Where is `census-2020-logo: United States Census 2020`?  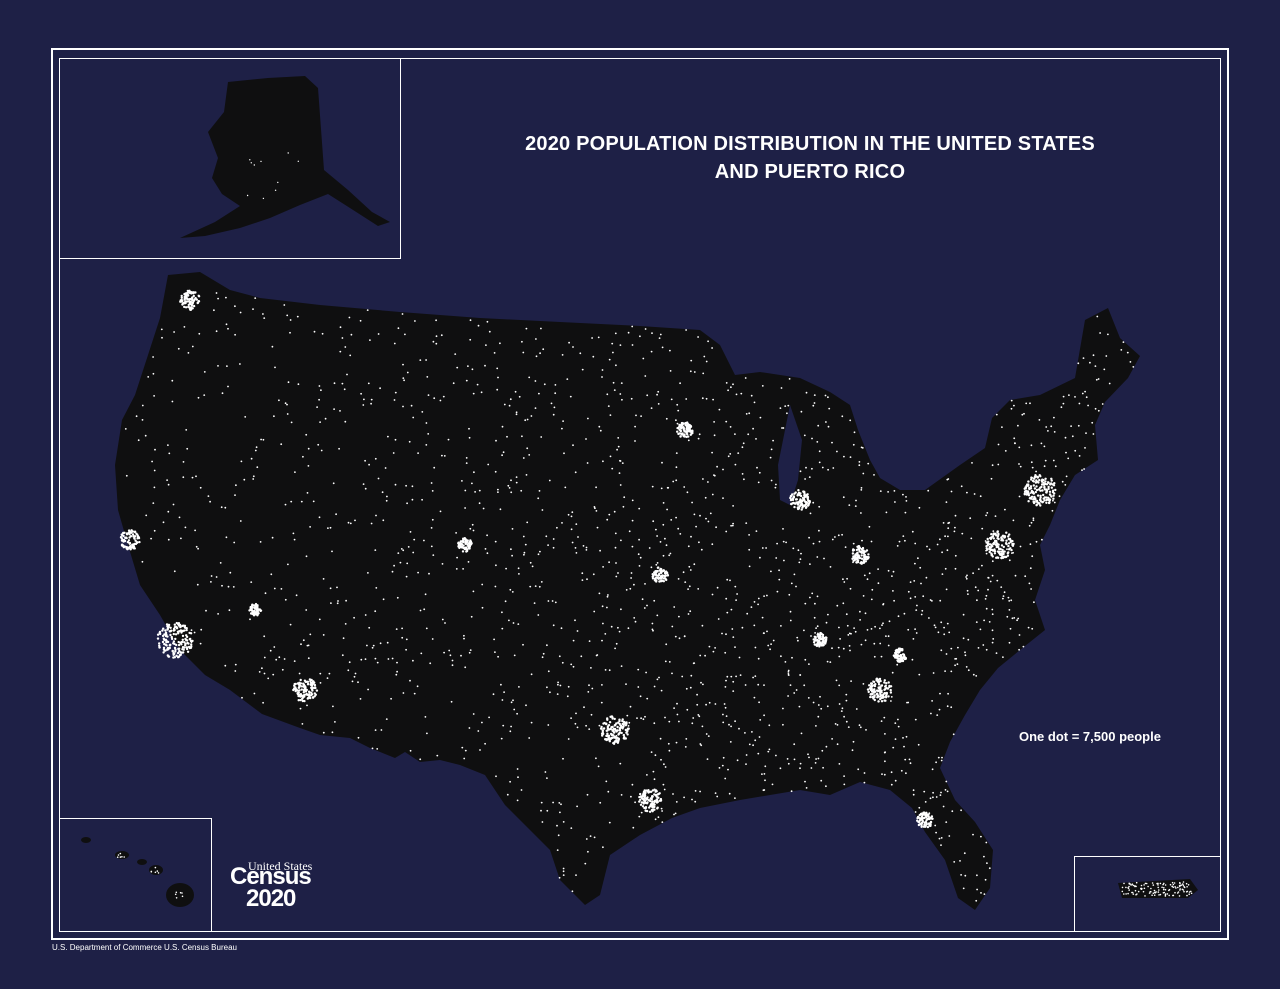 census-2020-logo: United States Census 2020 is located at coordinates (276, 886).